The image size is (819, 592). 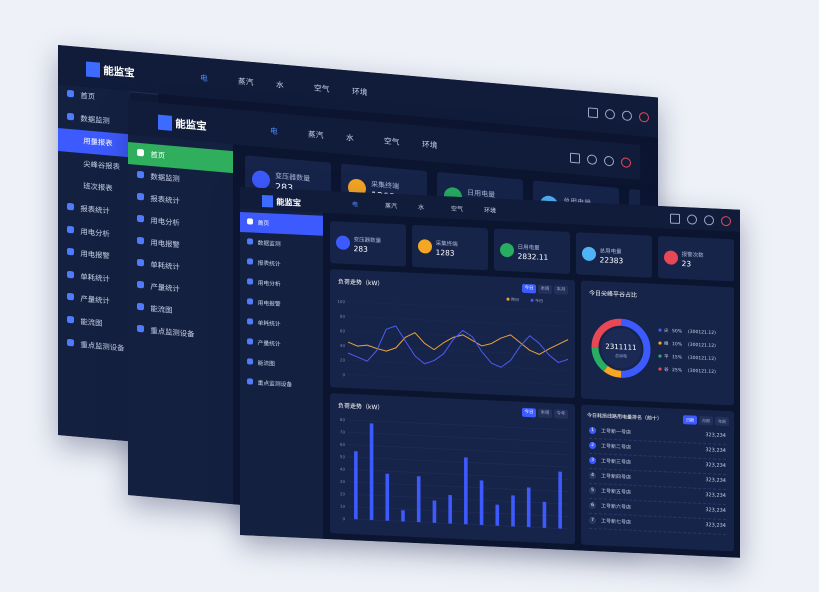 I want to click on ranking-title: 今日耗损线路用电量排名（前十）, so click(x=625, y=417).